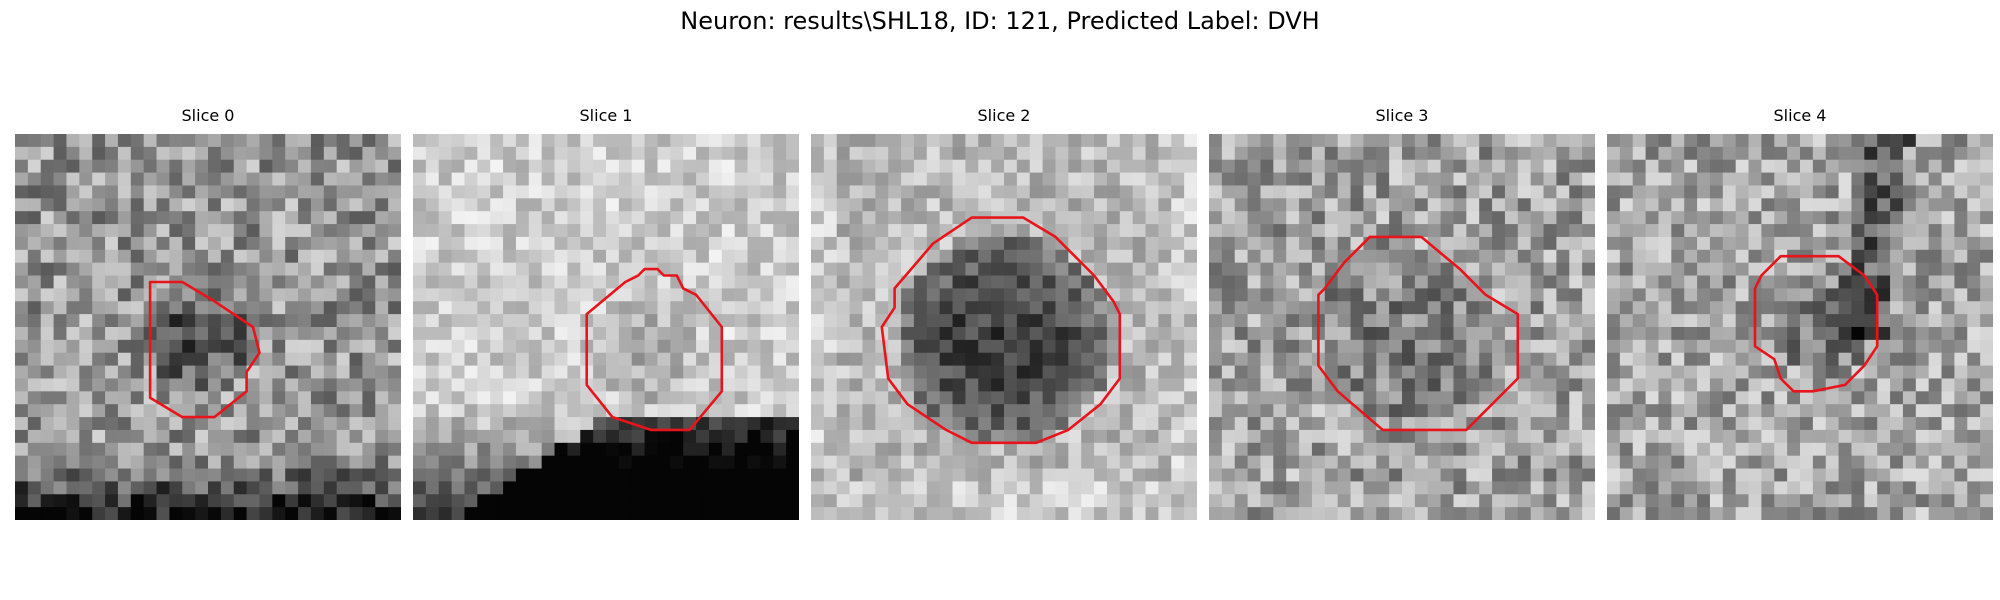 Image resolution: width=2000 pixels, height=600 pixels. Describe the element at coordinates (606, 115) in the screenshot. I see `slice-title-1: Slice 1` at that location.